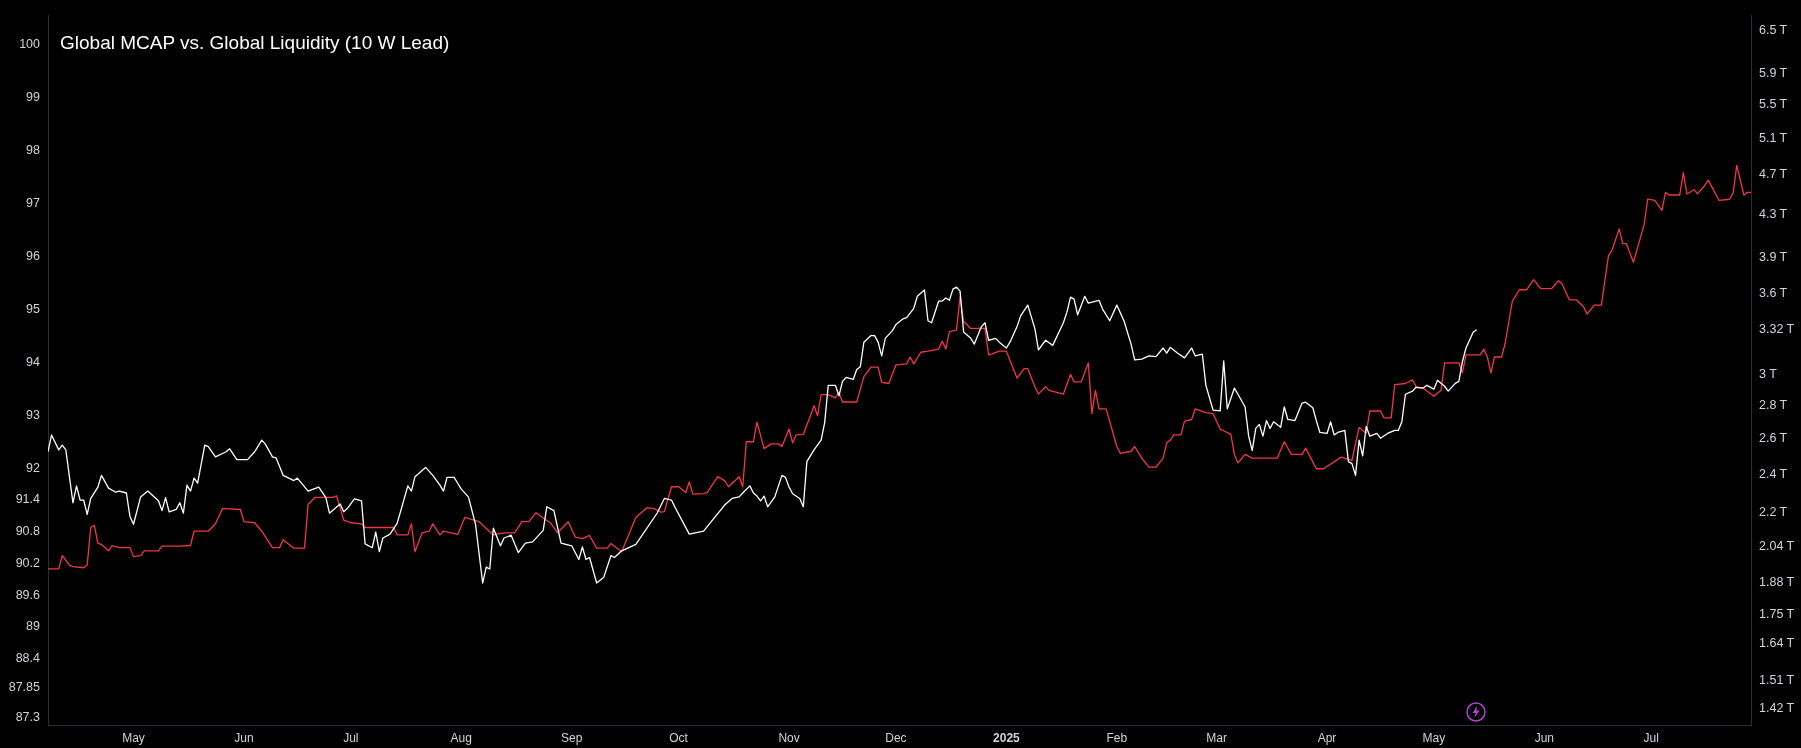 The image size is (1801, 748). Describe the element at coordinates (33, 149) in the screenshot. I see `y-tick-label: 98` at that location.